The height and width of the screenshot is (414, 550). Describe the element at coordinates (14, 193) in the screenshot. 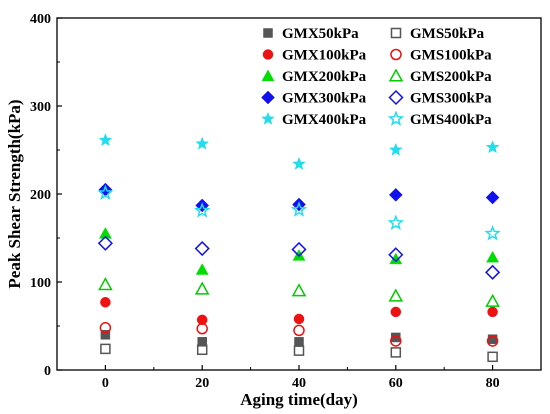

I see `y-axis-label: Peak Shear Strength(kPa)` at that location.